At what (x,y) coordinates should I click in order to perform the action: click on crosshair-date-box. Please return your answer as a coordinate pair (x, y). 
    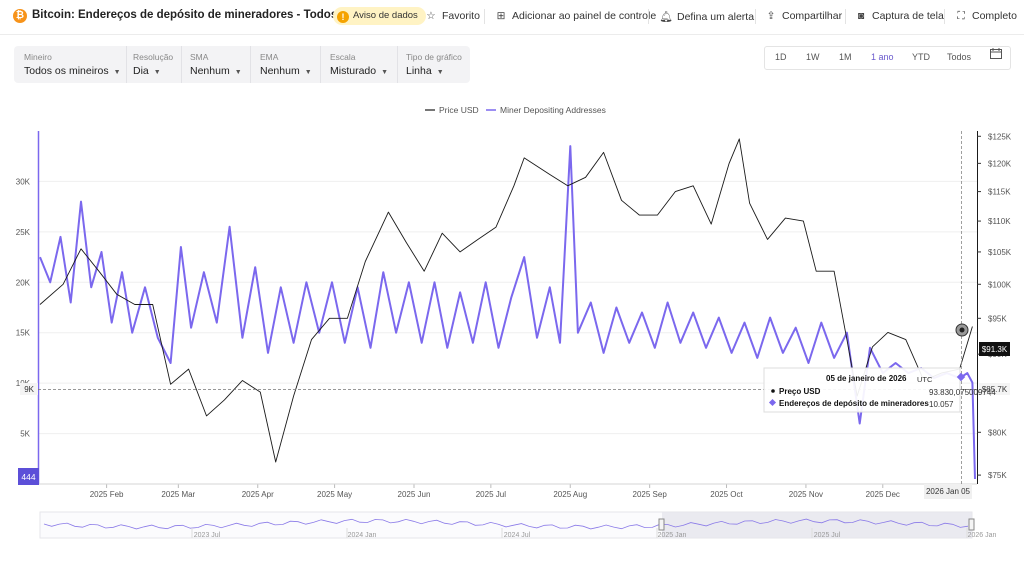
    Looking at the image, I should click on (948, 491).